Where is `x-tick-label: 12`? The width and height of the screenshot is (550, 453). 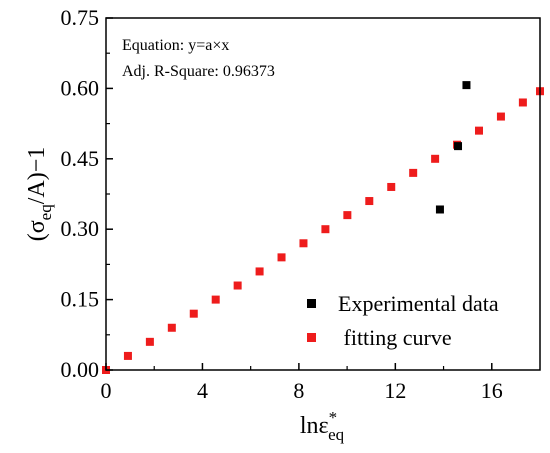 x-tick-label: 12 is located at coordinates (395, 390).